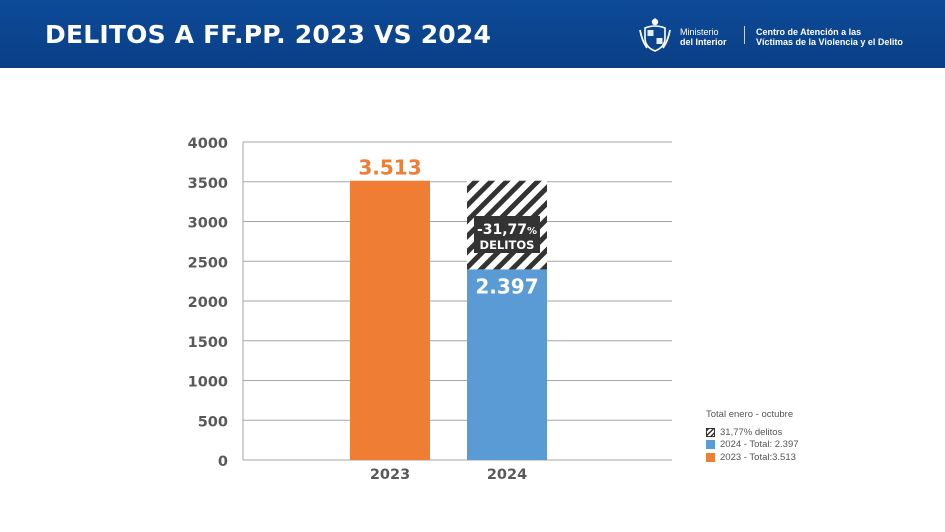 The width and height of the screenshot is (945, 532). What do you see at coordinates (213, 422) in the screenshot?
I see `y-tick-label-500: 500` at bounding box center [213, 422].